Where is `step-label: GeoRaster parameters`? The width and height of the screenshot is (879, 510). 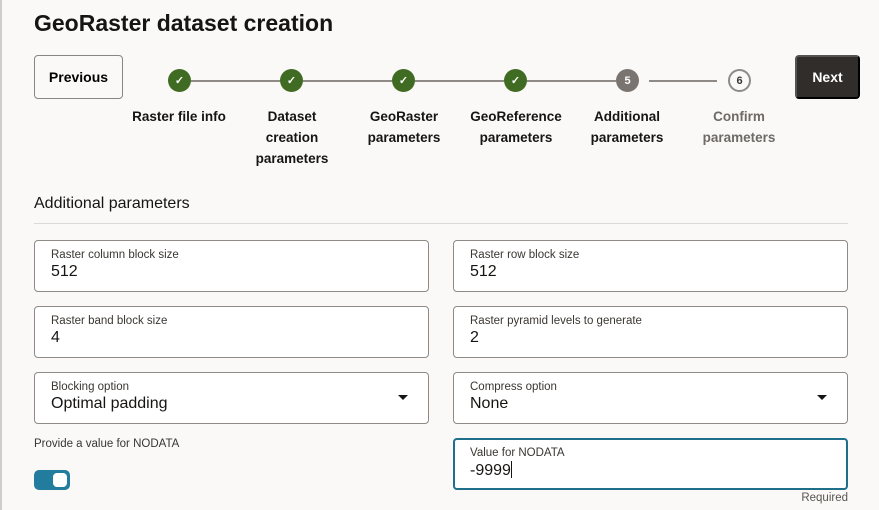 step-label: GeoRaster parameters is located at coordinates (404, 127).